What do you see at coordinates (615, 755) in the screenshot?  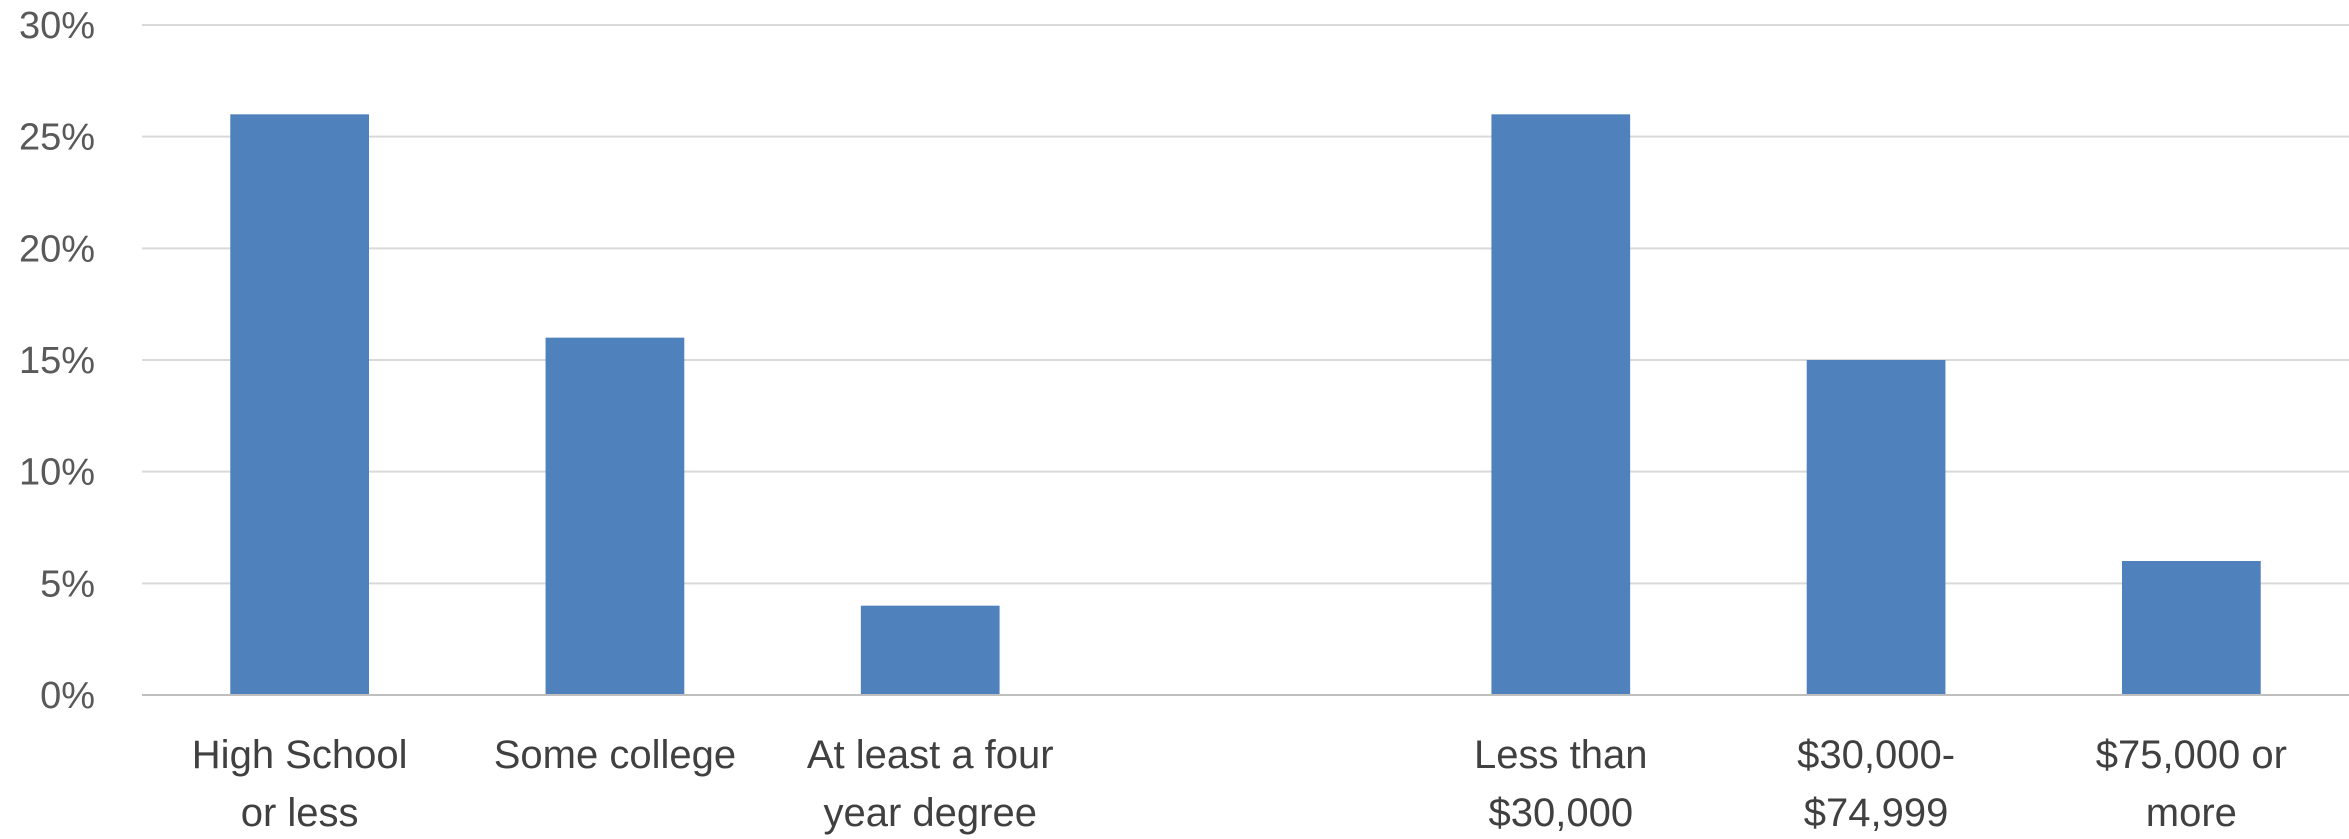 I see `x-category-label: Some college` at bounding box center [615, 755].